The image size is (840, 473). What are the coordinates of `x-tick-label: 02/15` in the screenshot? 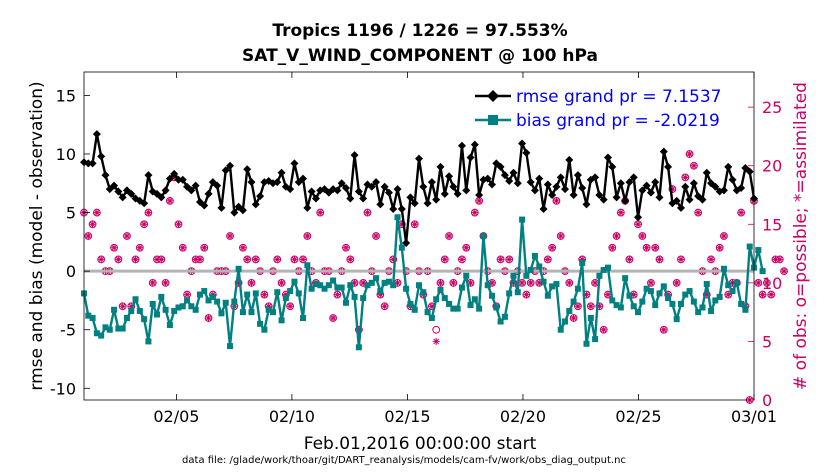 It's located at (407, 416).